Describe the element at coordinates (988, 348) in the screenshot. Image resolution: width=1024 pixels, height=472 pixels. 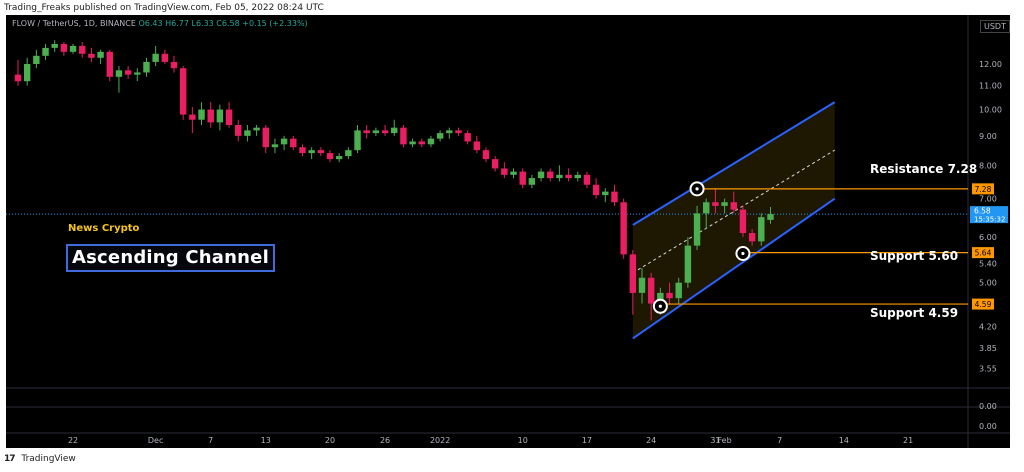
I see `y-tick-label: 3.85` at that location.